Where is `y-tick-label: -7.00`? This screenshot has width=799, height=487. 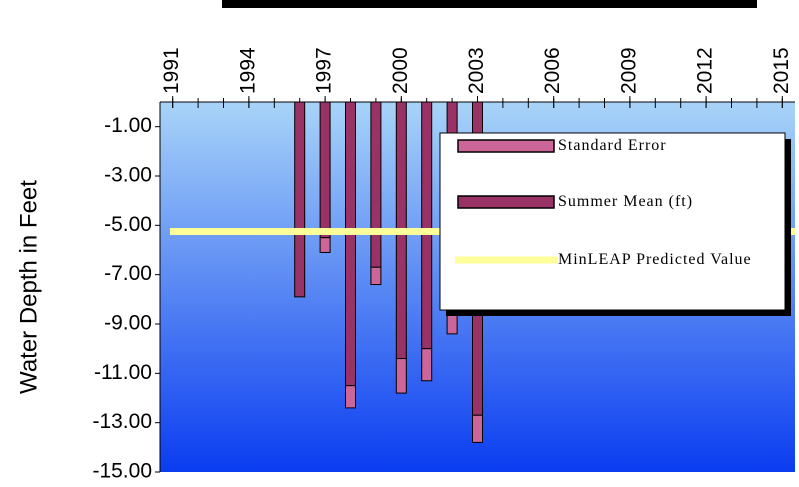
y-tick-label: -7.00 is located at coordinates (128, 273).